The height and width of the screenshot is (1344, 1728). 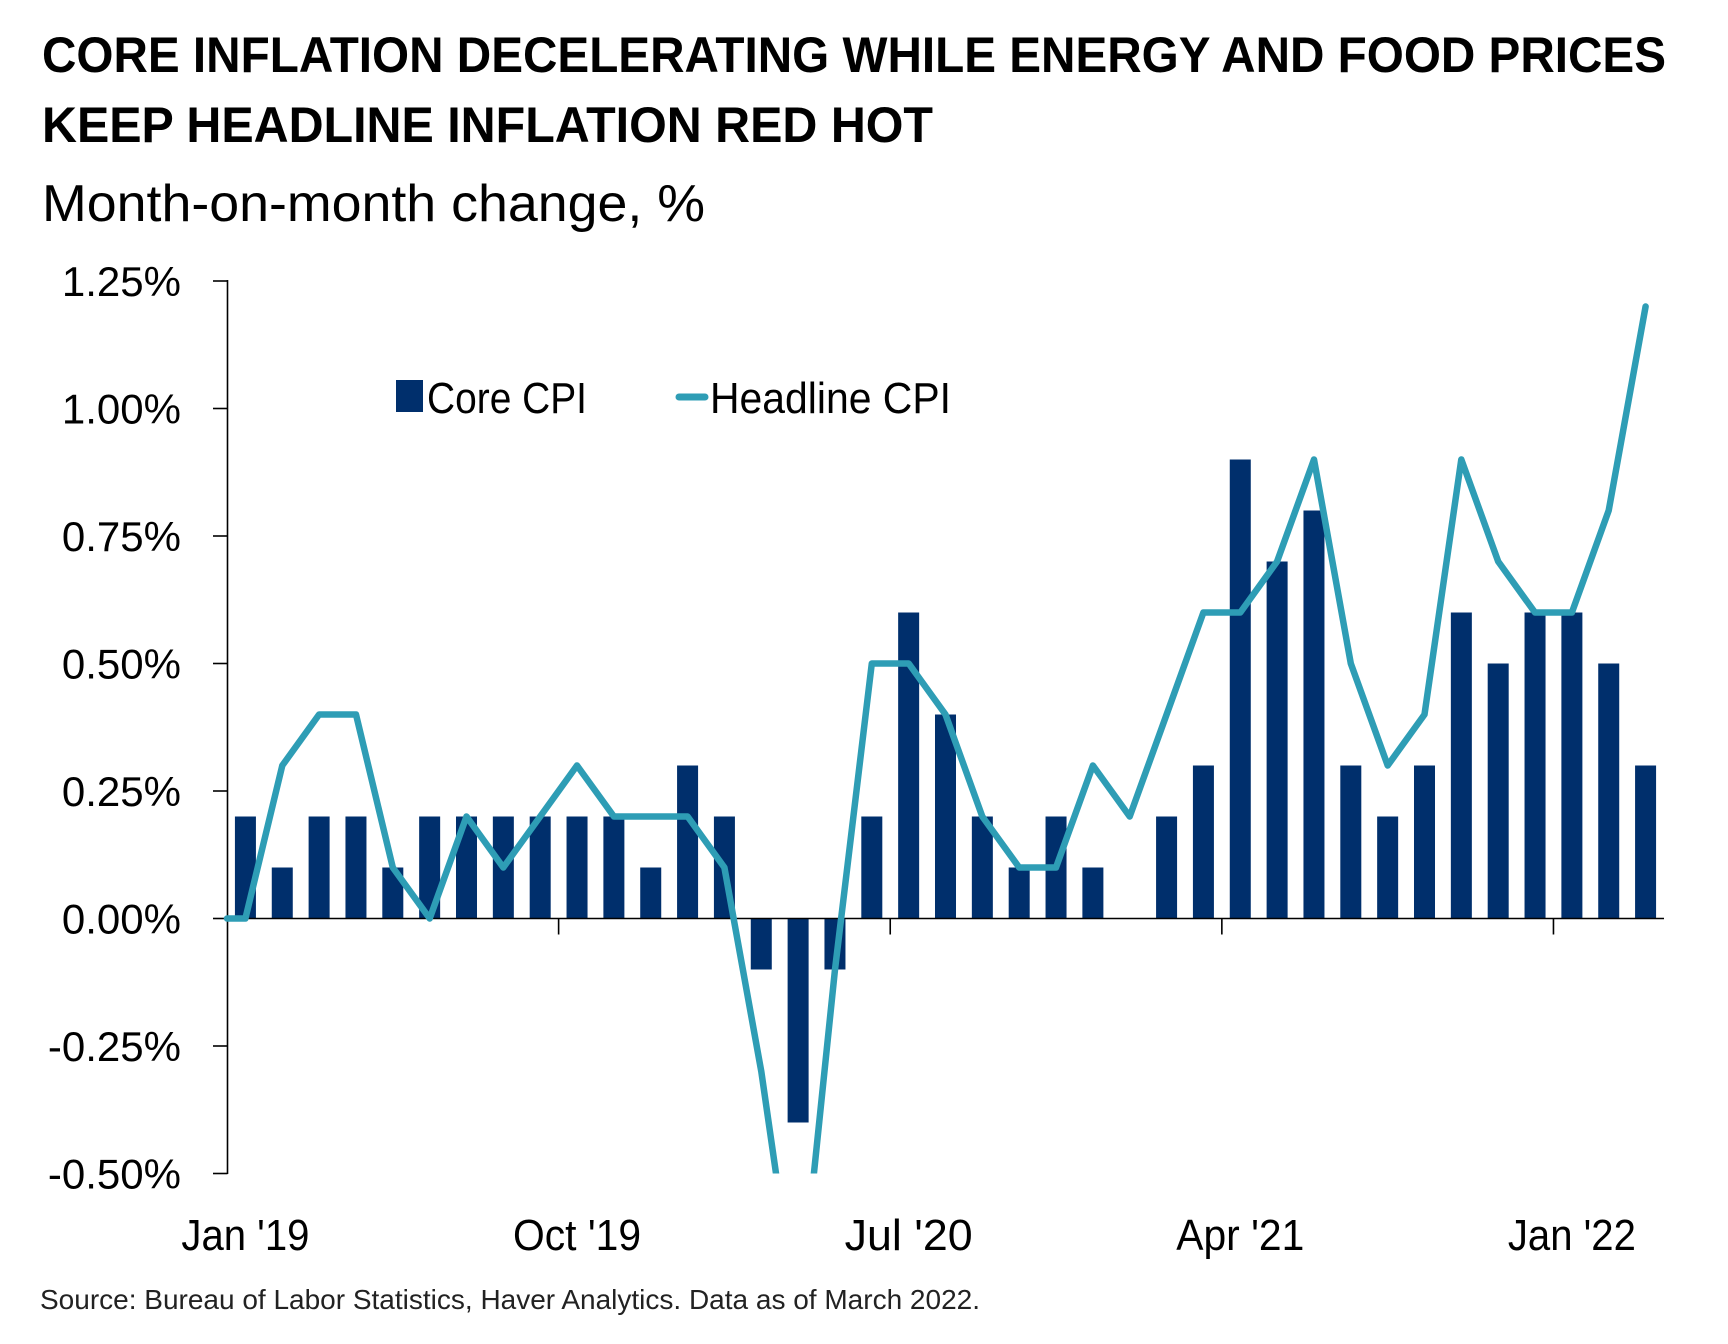 I want to click on chart-subtitle: Month-on-month change, %, so click(x=373, y=204).